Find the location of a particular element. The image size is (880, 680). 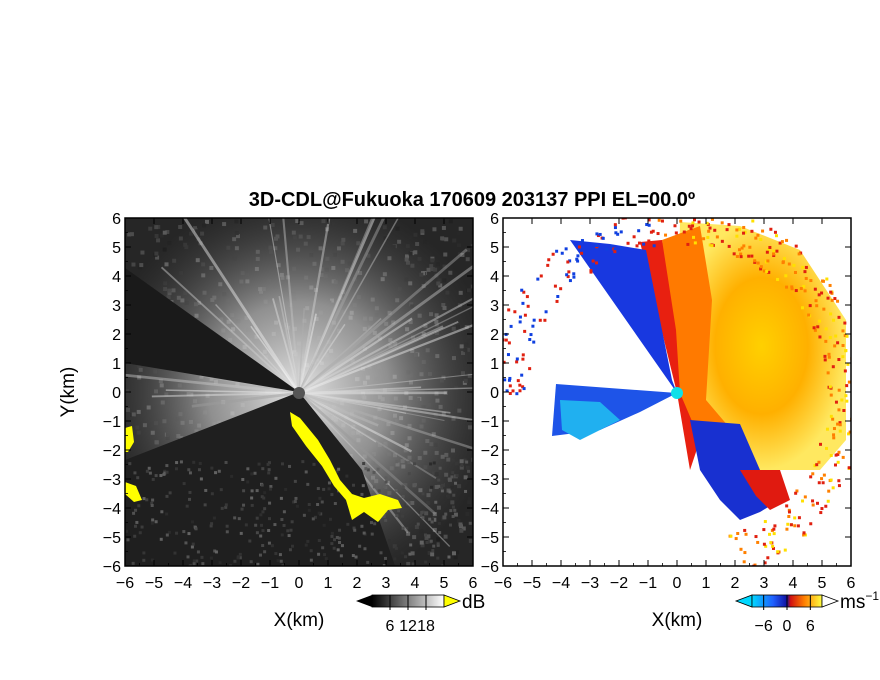

x-tick-label: −6 is located at coordinates (125, 583).